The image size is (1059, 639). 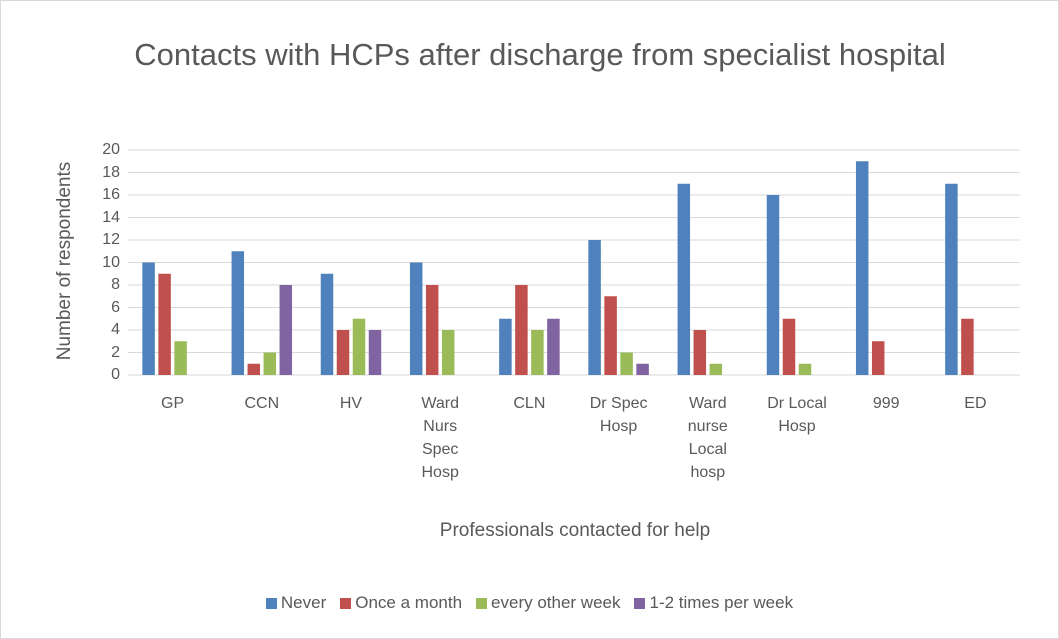 I want to click on legend-item: 1-2 times per week, so click(x=713, y=603).